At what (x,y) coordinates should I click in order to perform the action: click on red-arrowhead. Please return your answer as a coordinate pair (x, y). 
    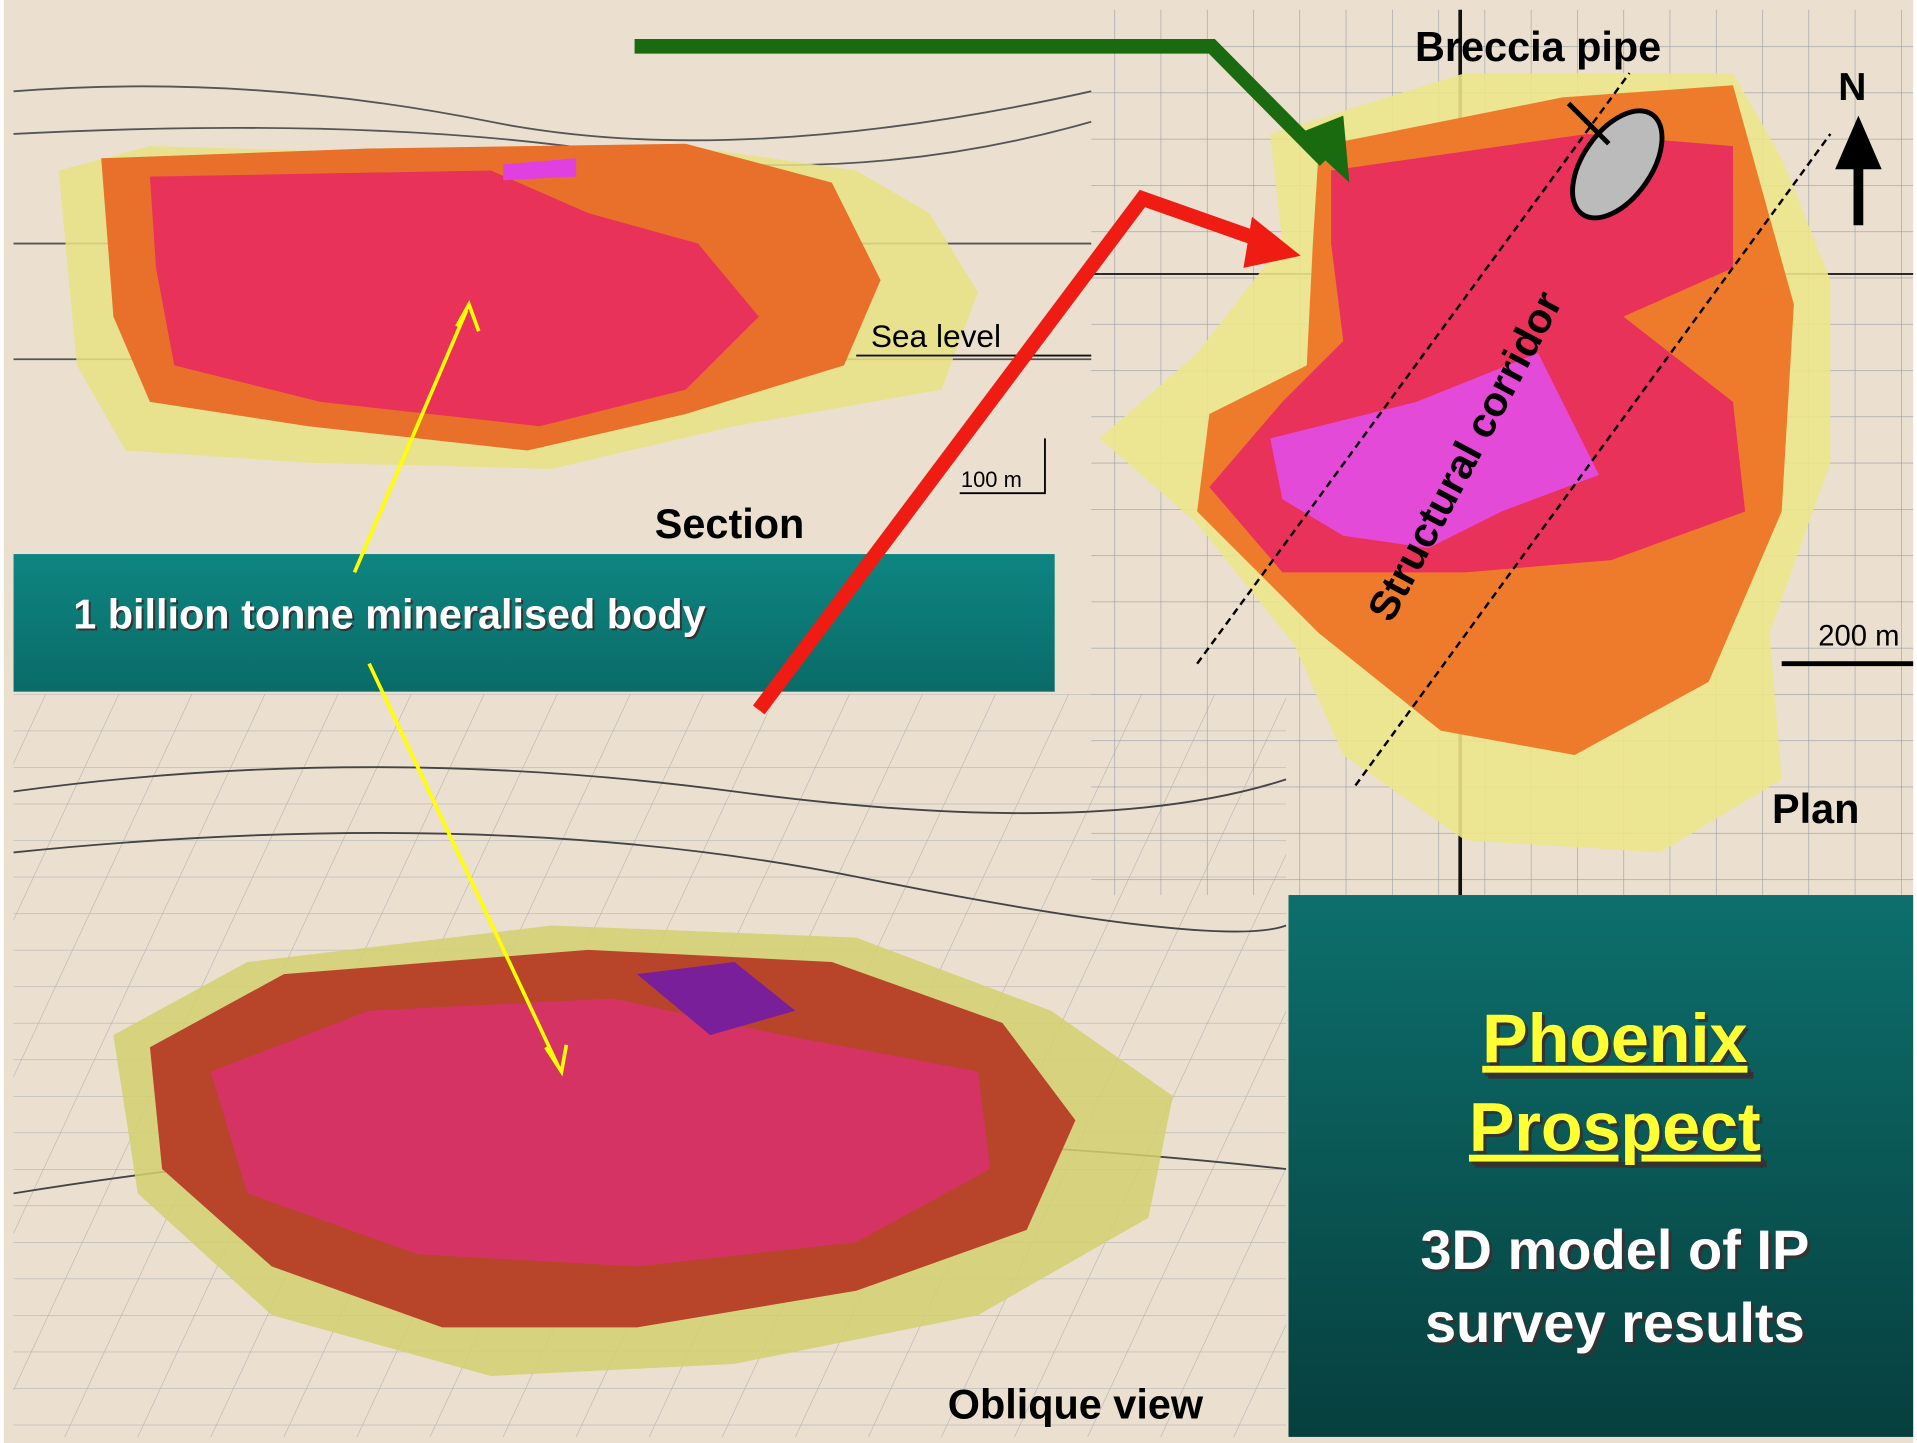
    Looking at the image, I should click on (1272, 242).